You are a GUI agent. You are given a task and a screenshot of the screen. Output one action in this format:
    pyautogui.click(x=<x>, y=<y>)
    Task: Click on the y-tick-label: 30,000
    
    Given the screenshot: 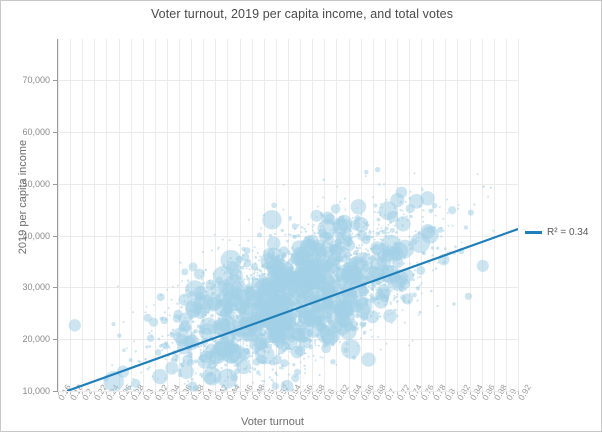 What is the action you would take?
    pyautogui.click(x=36, y=287)
    